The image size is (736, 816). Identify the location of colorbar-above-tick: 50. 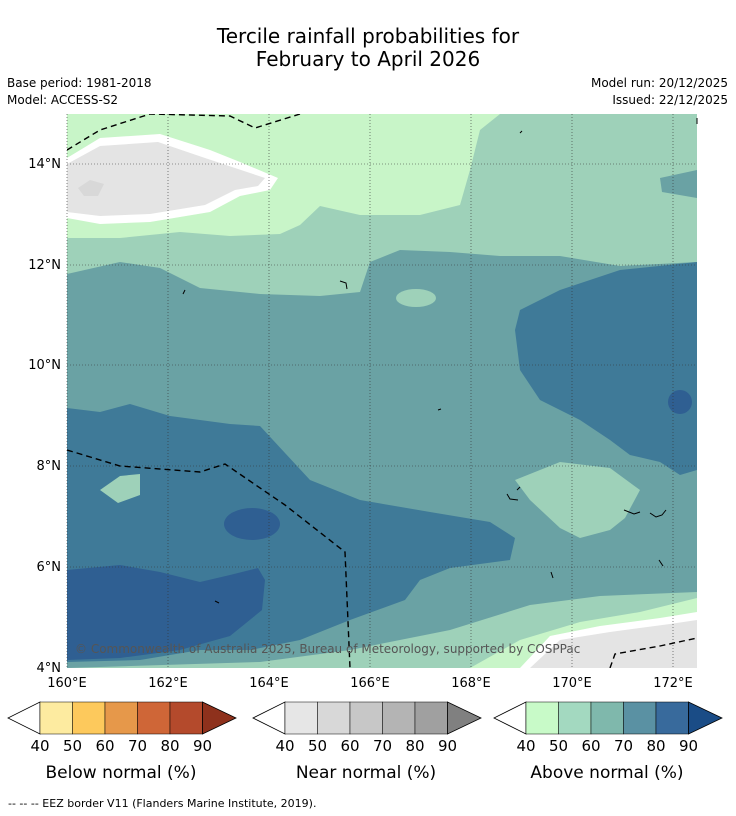
(558, 746).